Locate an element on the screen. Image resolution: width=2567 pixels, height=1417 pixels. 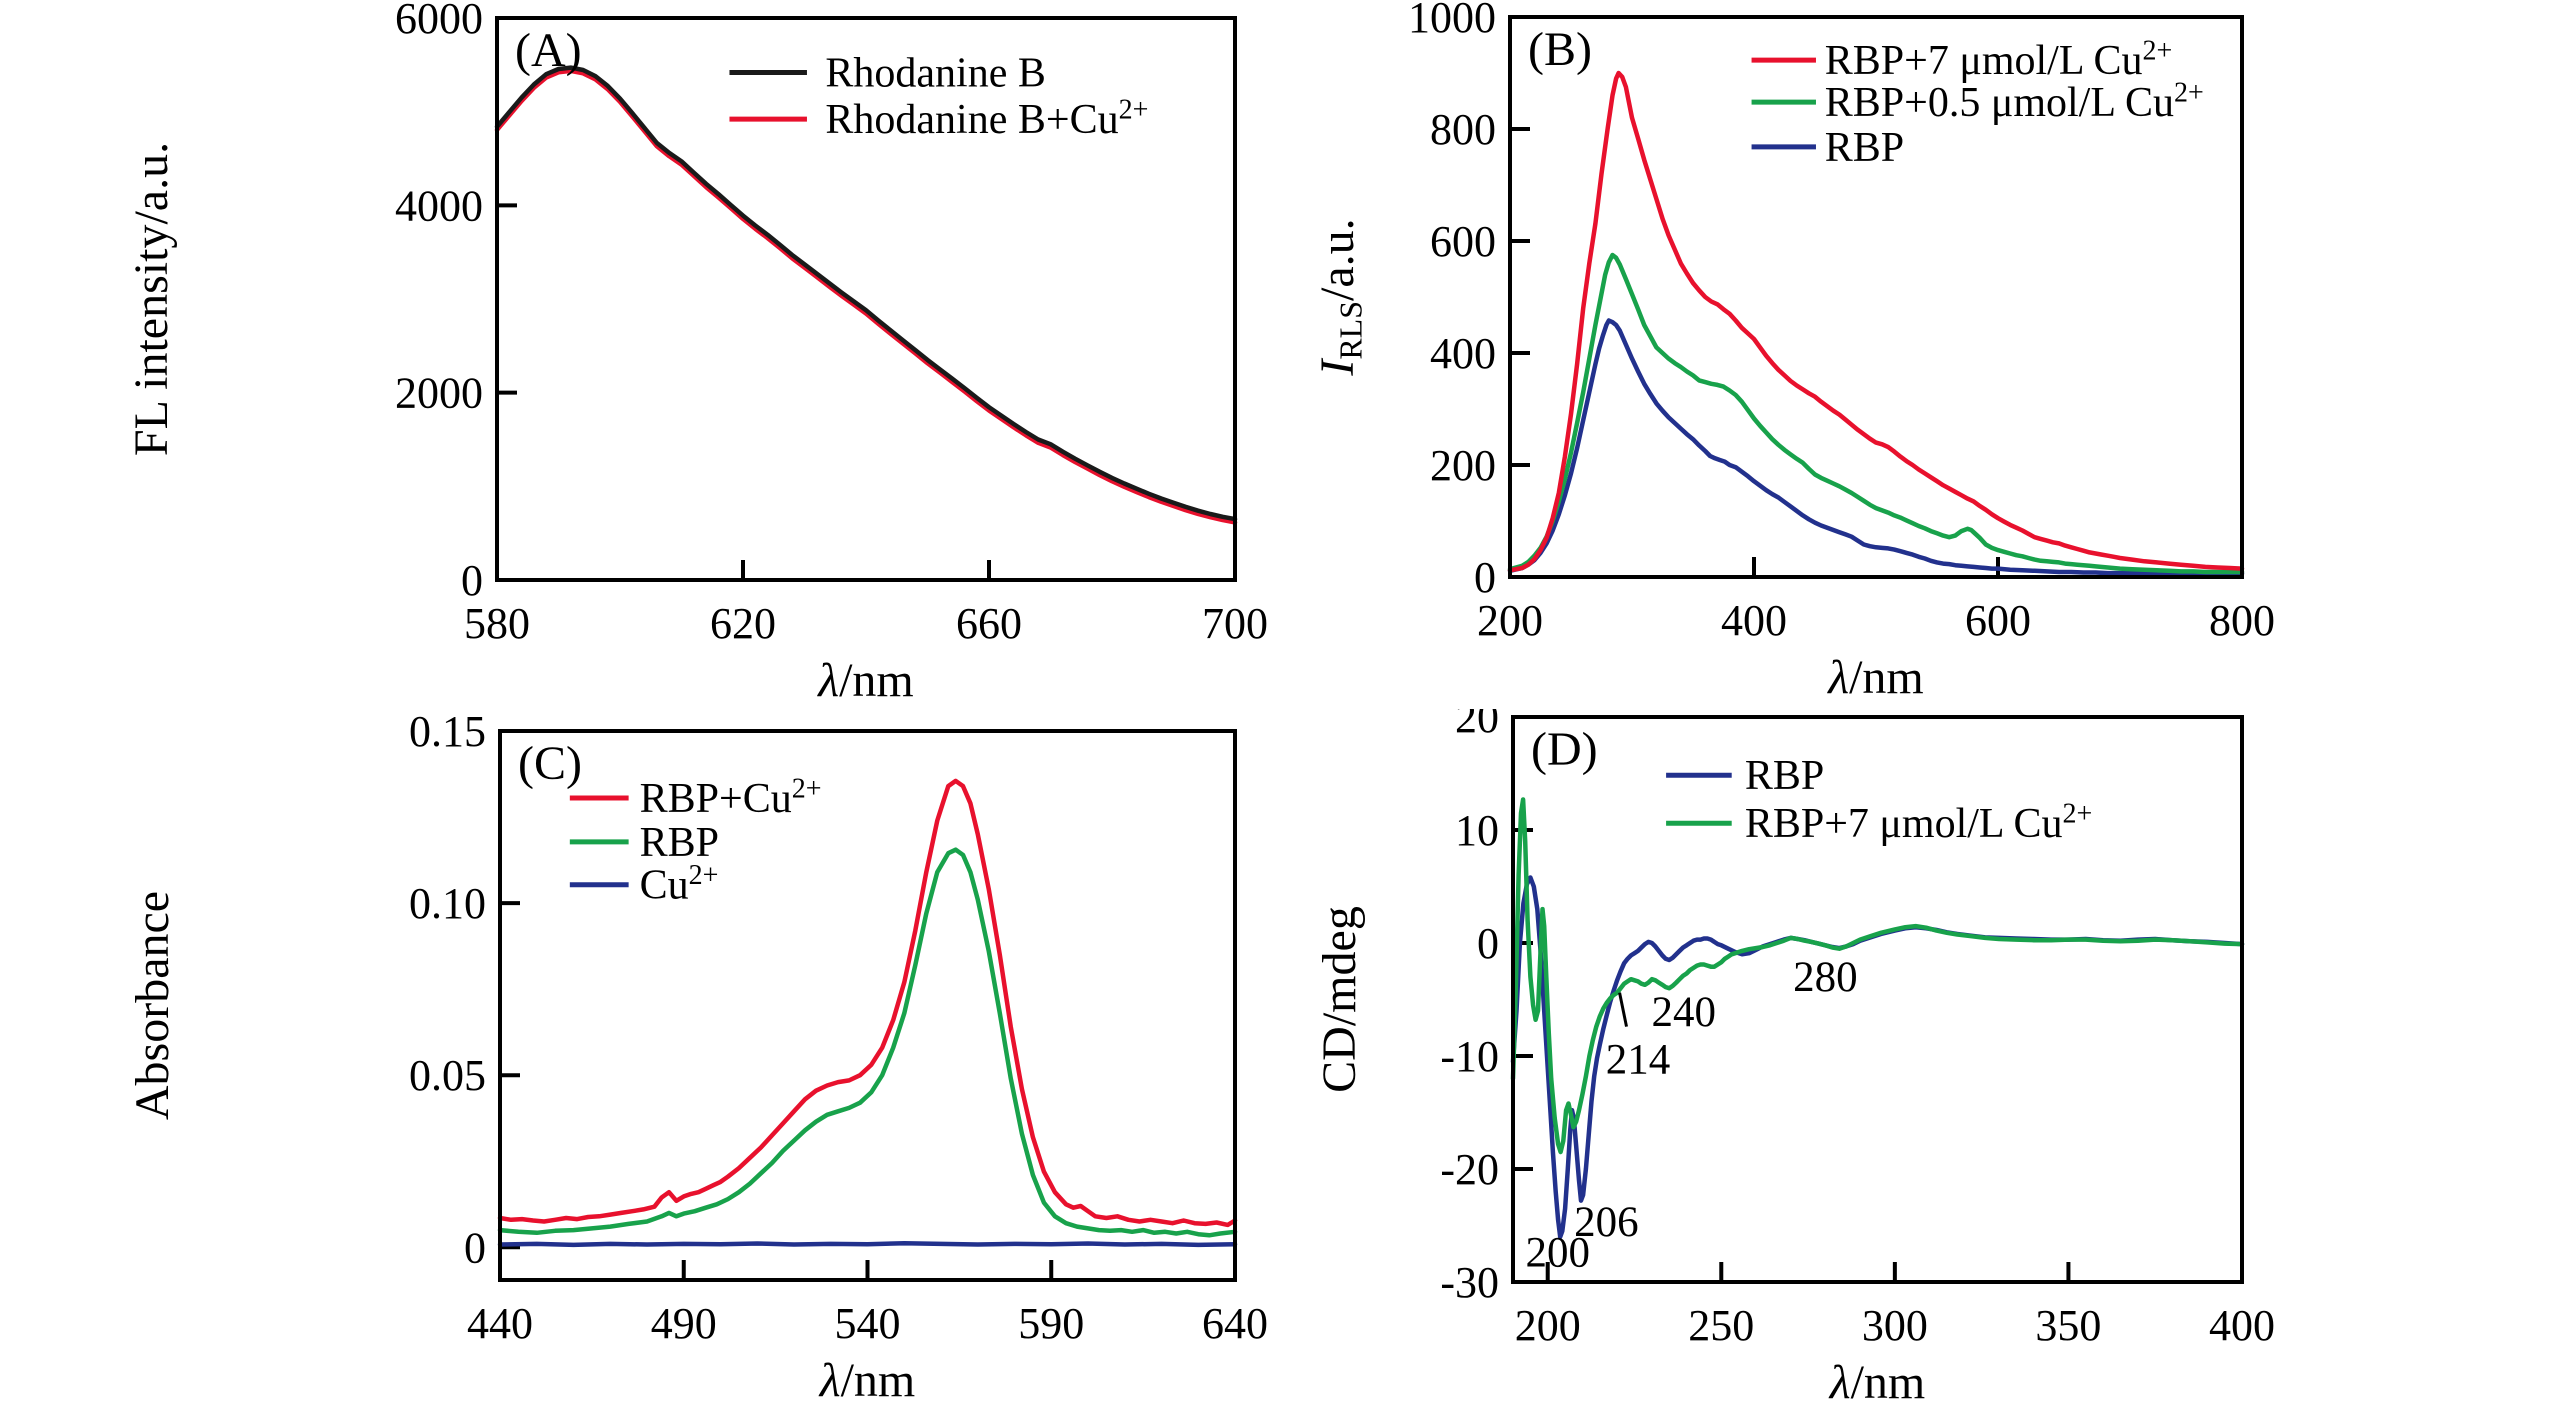
y-tick-label: 0.05 is located at coordinates (447, 1075).